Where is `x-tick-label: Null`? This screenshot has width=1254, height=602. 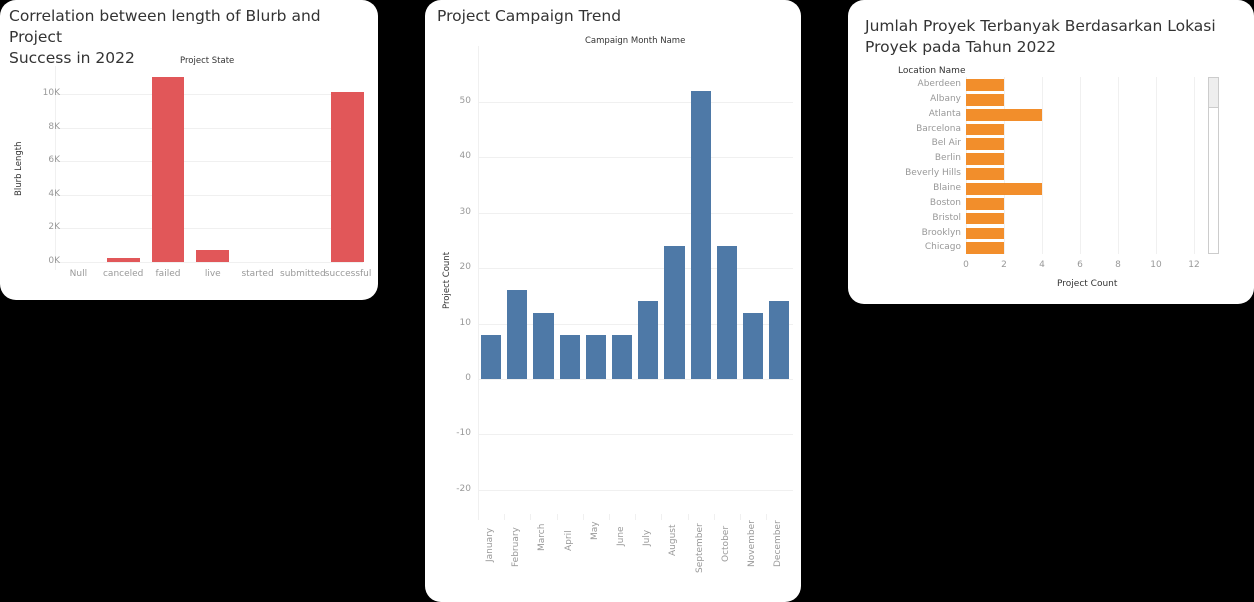
x-tick-label: Null is located at coordinates (78, 274).